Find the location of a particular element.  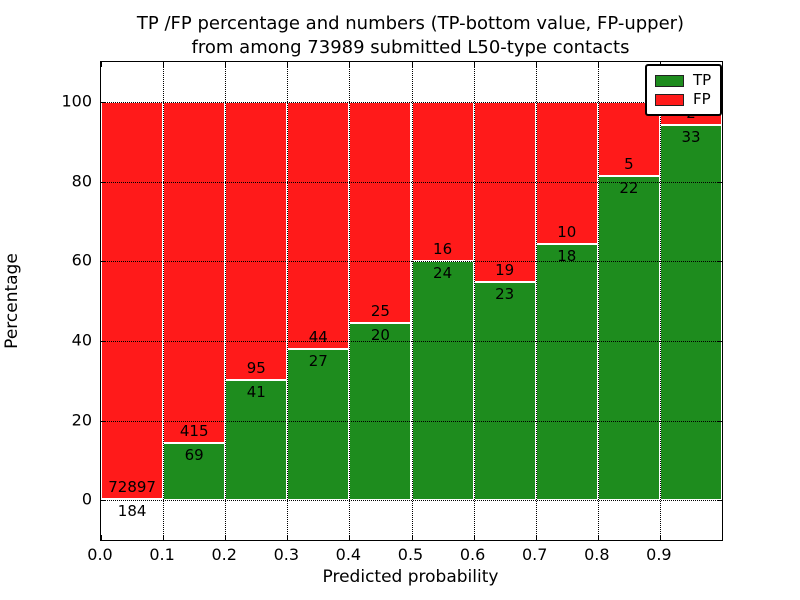

y-tick-label: 100 is located at coordinates (76, 101).